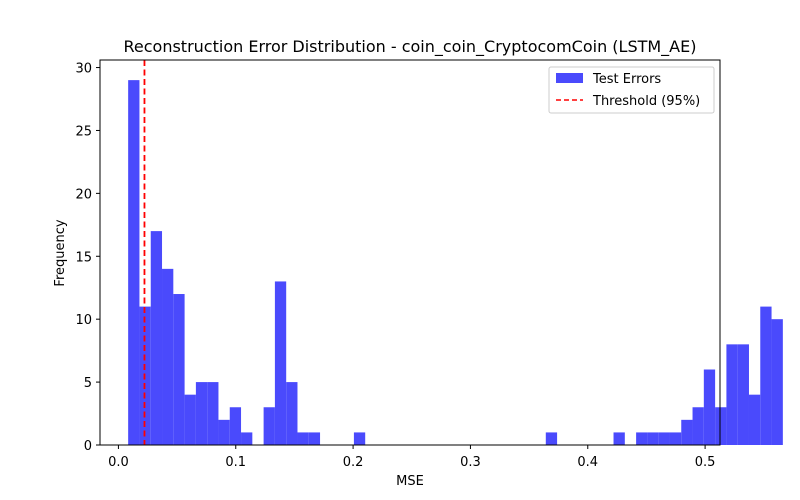 This screenshot has width=800, height=500. What do you see at coordinates (569, 78) in the screenshot?
I see `legend-swatch-test-errors` at bounding box center [569, 78].